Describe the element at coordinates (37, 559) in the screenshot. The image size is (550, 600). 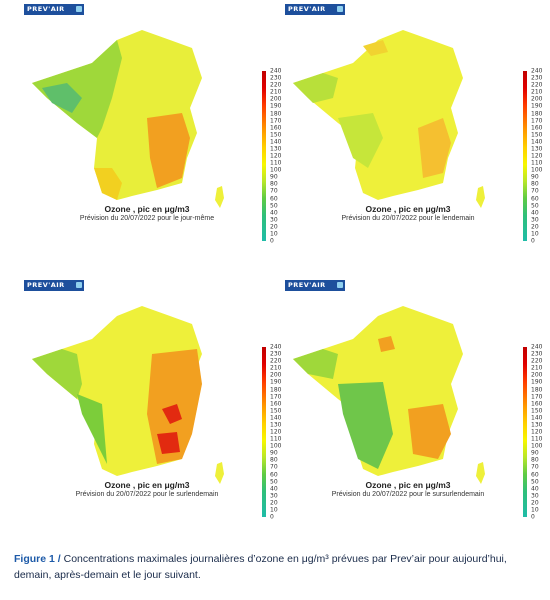
I see `figure-label: Figure 1 /` at that location.